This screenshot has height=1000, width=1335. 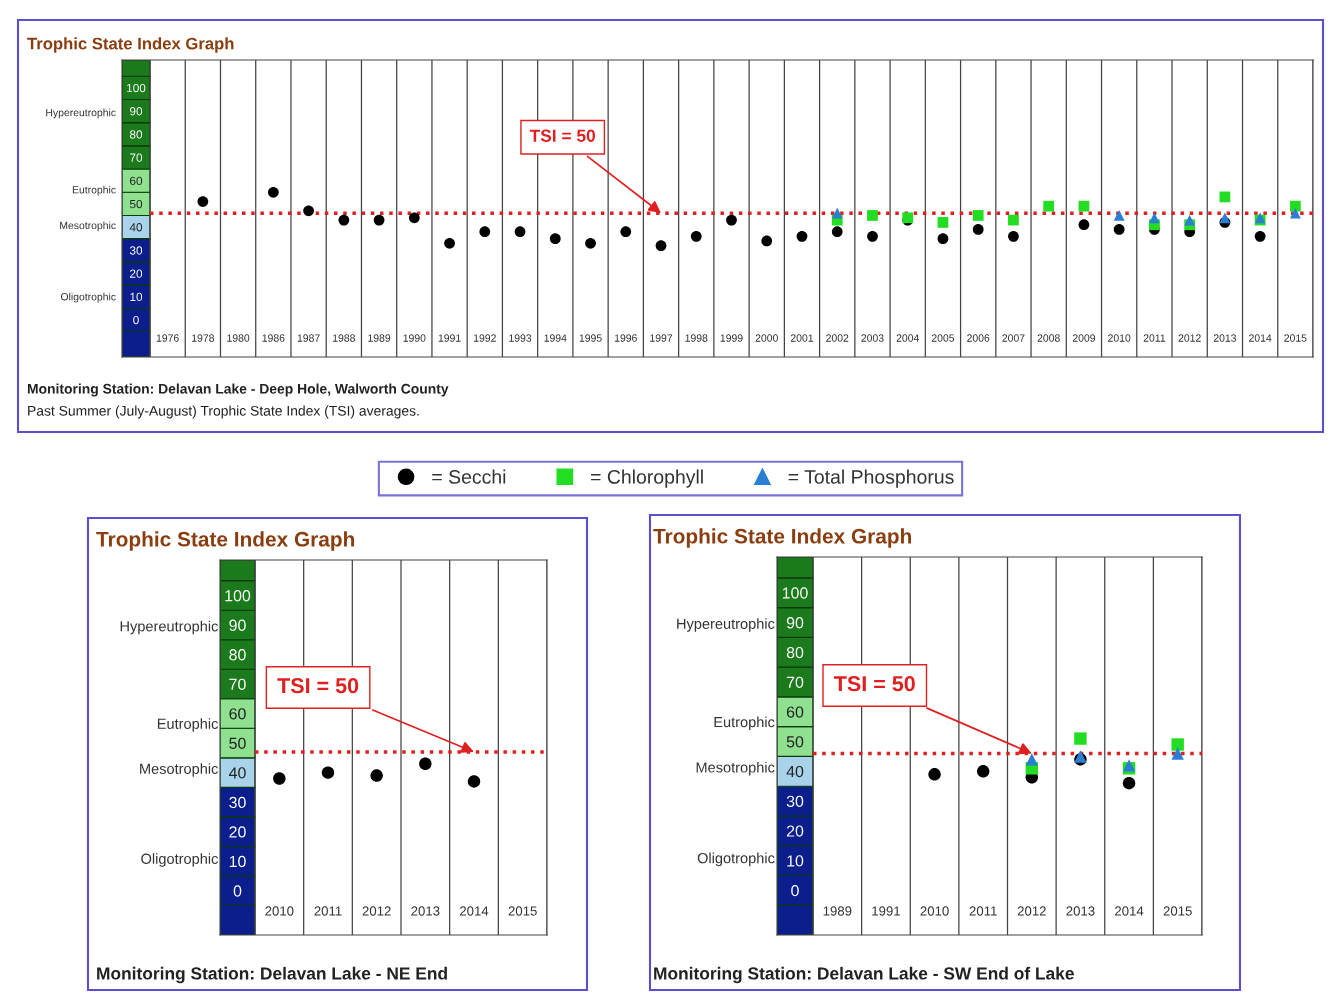 I want to click on text: Monitoring Station: Delavan Lake - NE End, so click(x=272, y=975).